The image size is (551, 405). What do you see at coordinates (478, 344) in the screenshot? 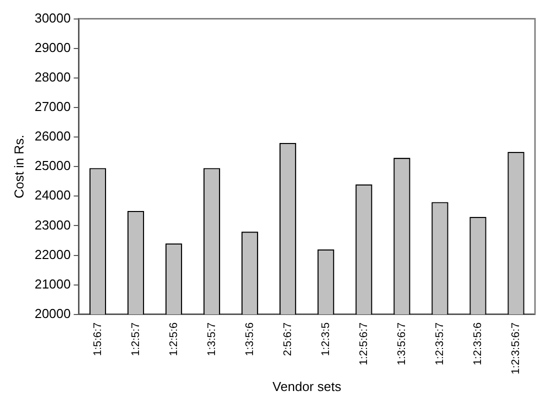
I see `x-tick-label: 1:2:3:5:6` at bounding box center [478, 344].